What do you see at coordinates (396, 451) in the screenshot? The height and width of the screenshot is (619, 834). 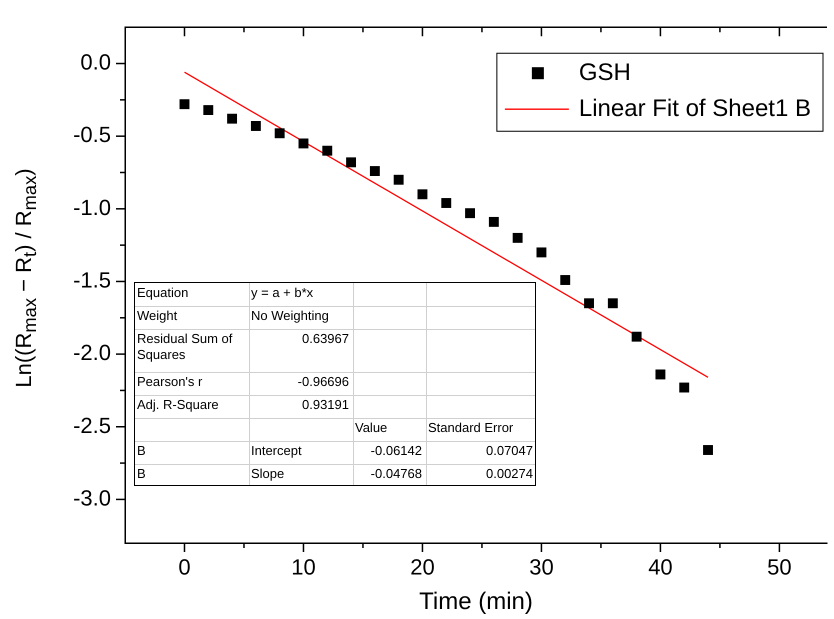 I see `annotation: -0.06142` at bounding box center [396, 451].